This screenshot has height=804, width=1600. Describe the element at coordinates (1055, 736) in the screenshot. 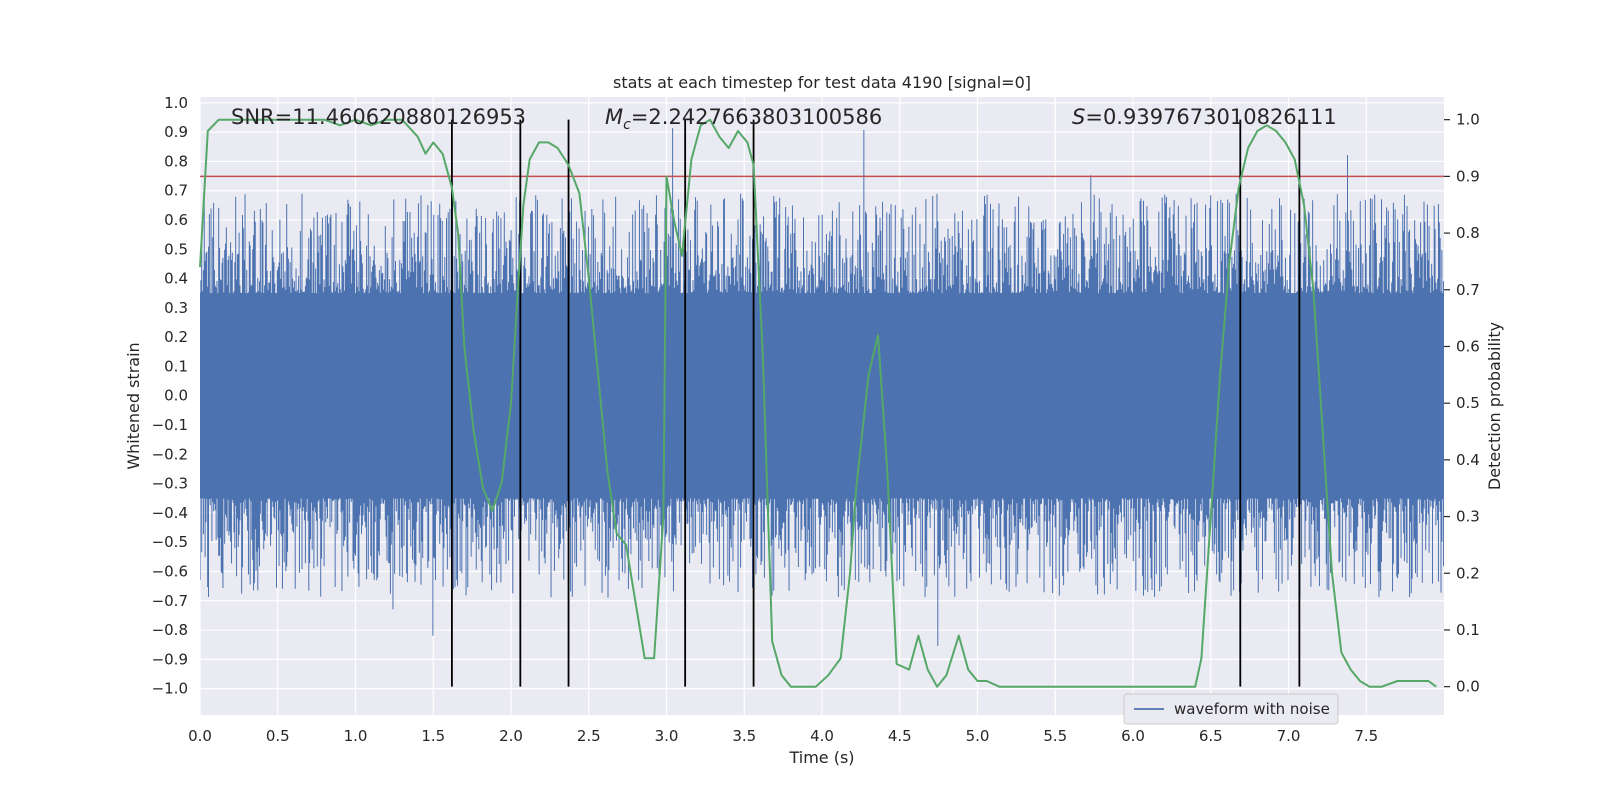

I see `x-tick-label-11: 5.5` at that location.